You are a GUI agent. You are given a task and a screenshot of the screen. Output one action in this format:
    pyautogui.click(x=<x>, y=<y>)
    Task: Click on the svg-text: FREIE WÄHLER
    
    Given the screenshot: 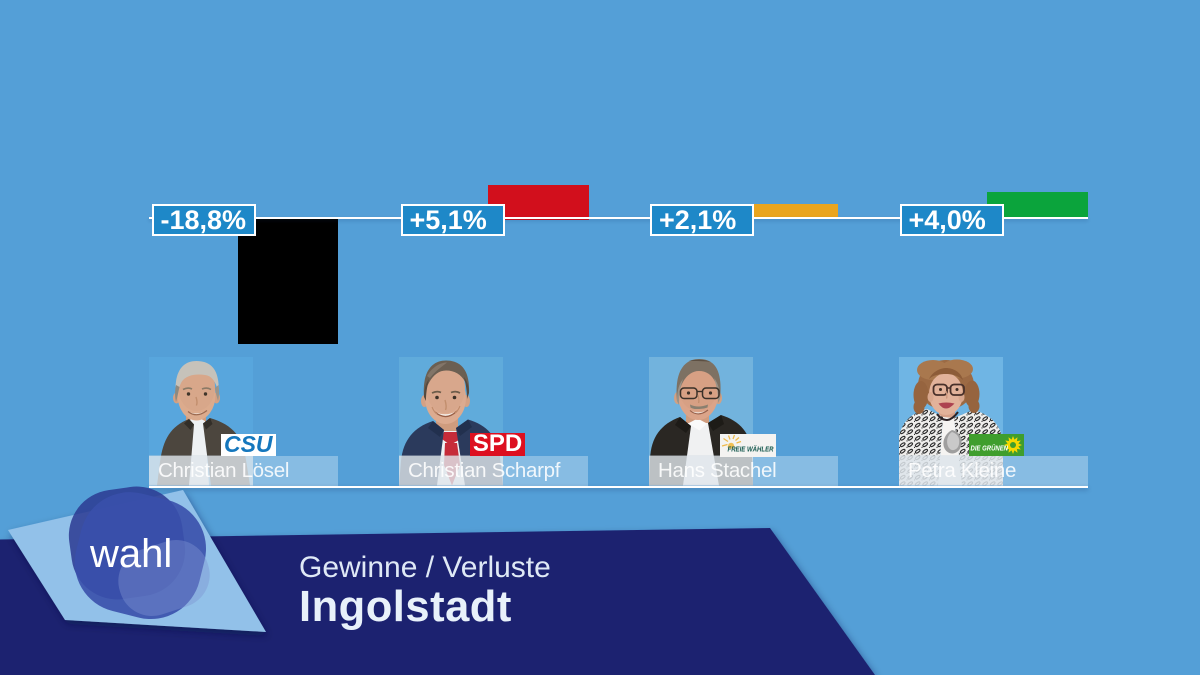 What is the action you would take?
    pyautogui.click(x=750, y=448)
    